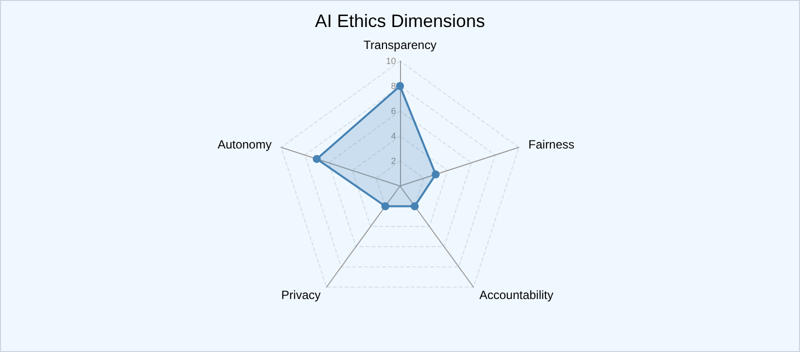 This screenshot has height=352, width=800. Describe the element at coordinates (400, 21) in the screenshot. I see `chart-title: AI Ethics Dimensions` at that location.